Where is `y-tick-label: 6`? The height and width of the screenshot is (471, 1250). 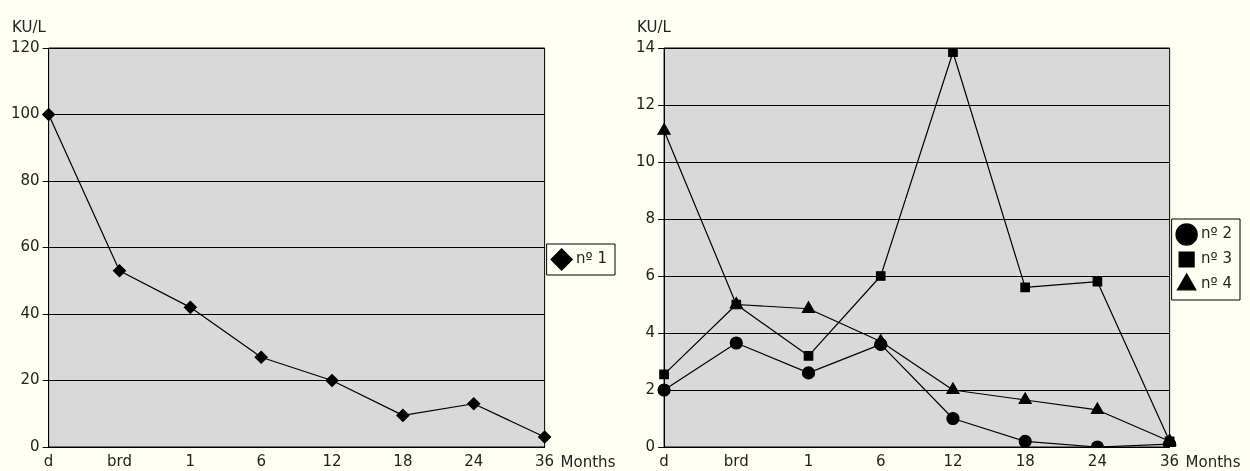
y-tick-label: 6 is located at coordinates (650, 274).